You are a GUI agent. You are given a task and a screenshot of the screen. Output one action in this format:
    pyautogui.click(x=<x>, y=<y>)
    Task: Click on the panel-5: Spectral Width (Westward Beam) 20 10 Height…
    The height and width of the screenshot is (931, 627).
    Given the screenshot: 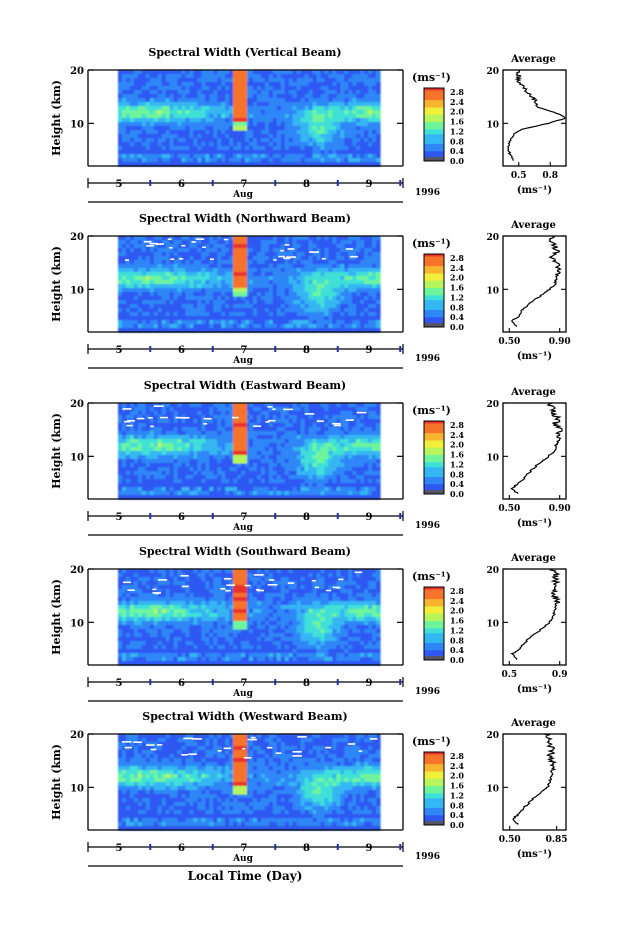 What is the action you would take?
    pyautogui.click(x=309, y=788)
    